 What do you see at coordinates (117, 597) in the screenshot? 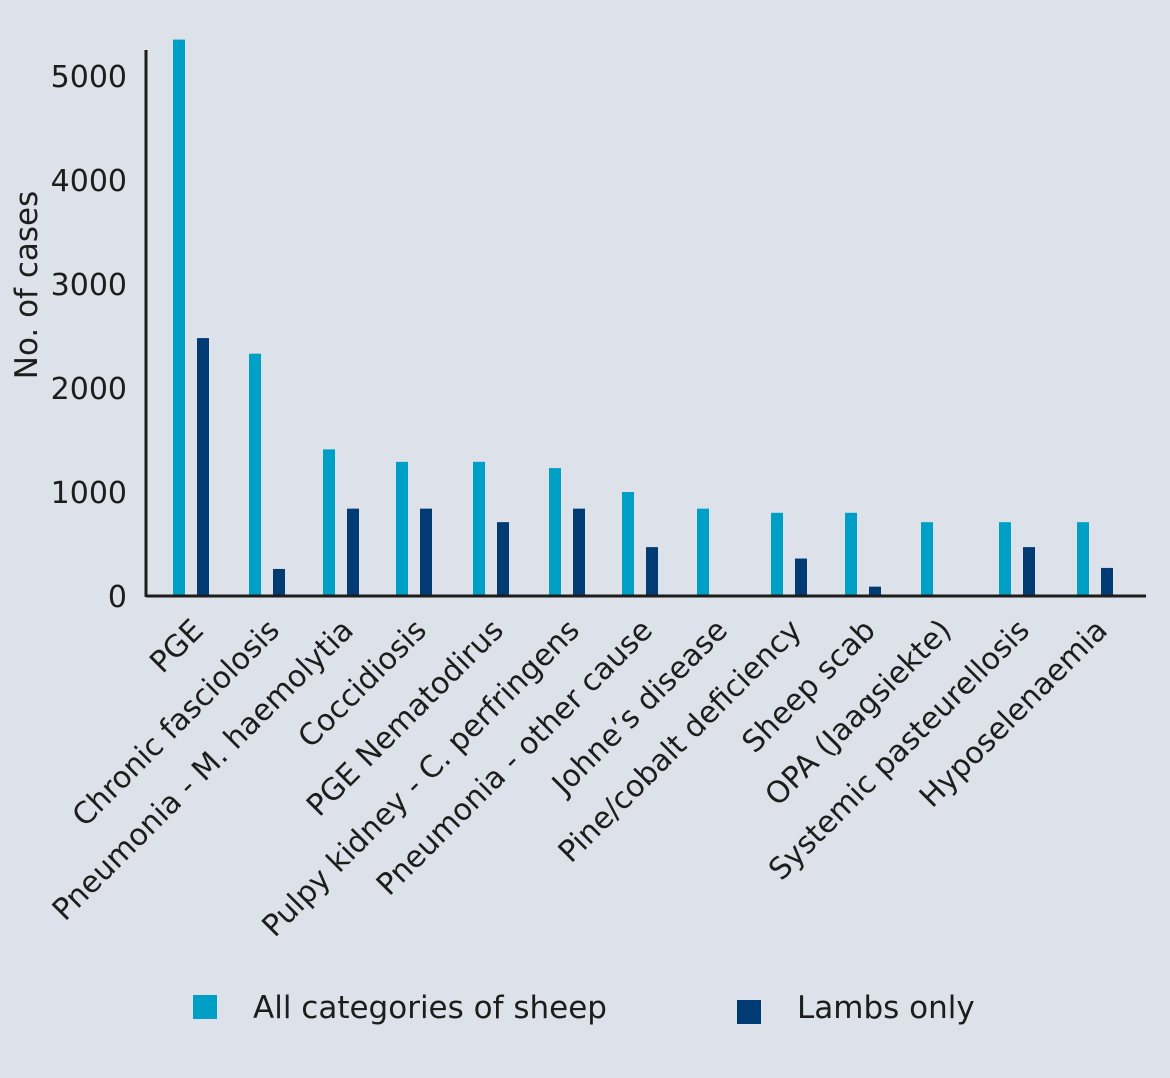
I see `y-tick-label: 0` at bounding box center [117, 597].